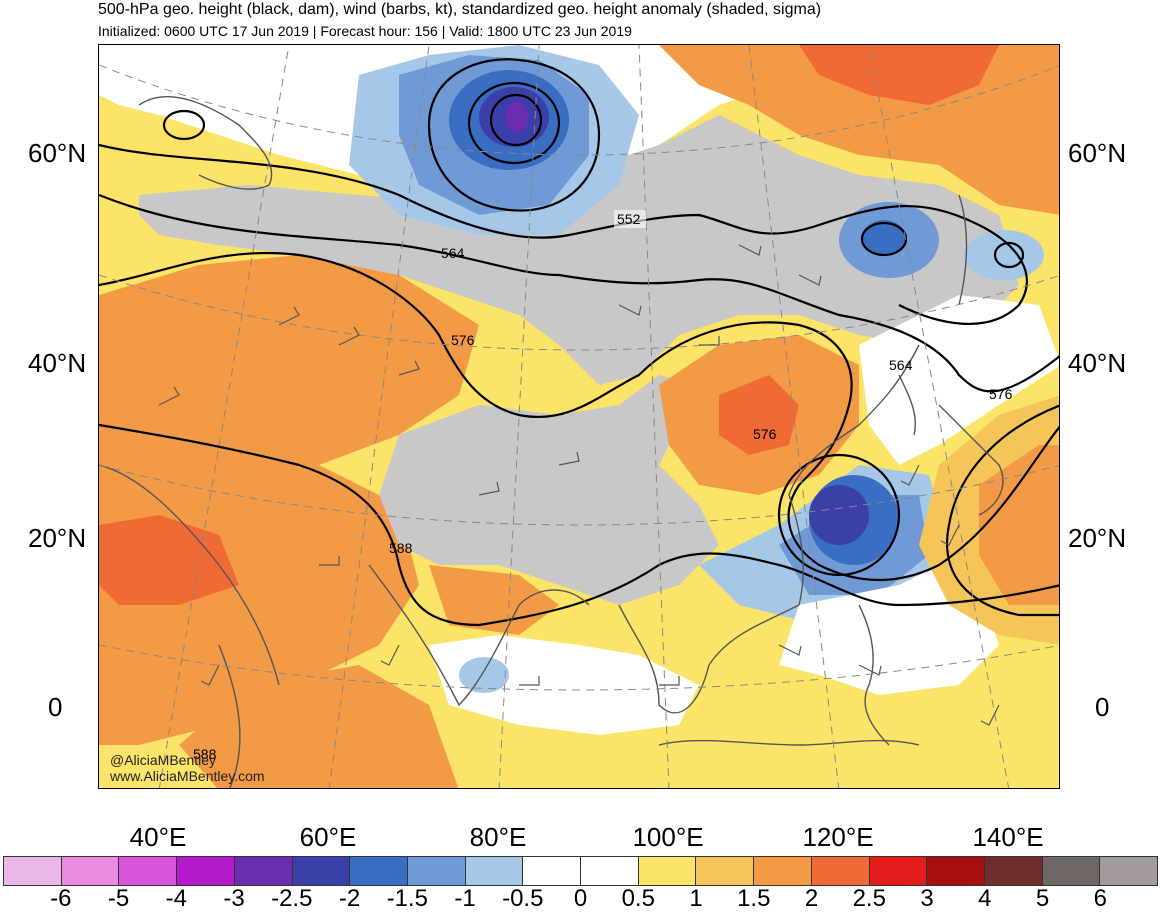 This screenshot has width=1160, height=913. What do you see at coordinates (1042, 898) in the screenshot?
I see `colorbar-tick-label: 5` at bounding box center [1042, 898].